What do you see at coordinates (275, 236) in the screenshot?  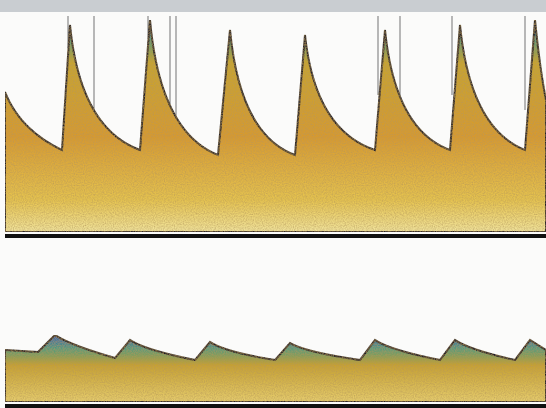 I see `upper-baseline` at bounding box center [275, 236].